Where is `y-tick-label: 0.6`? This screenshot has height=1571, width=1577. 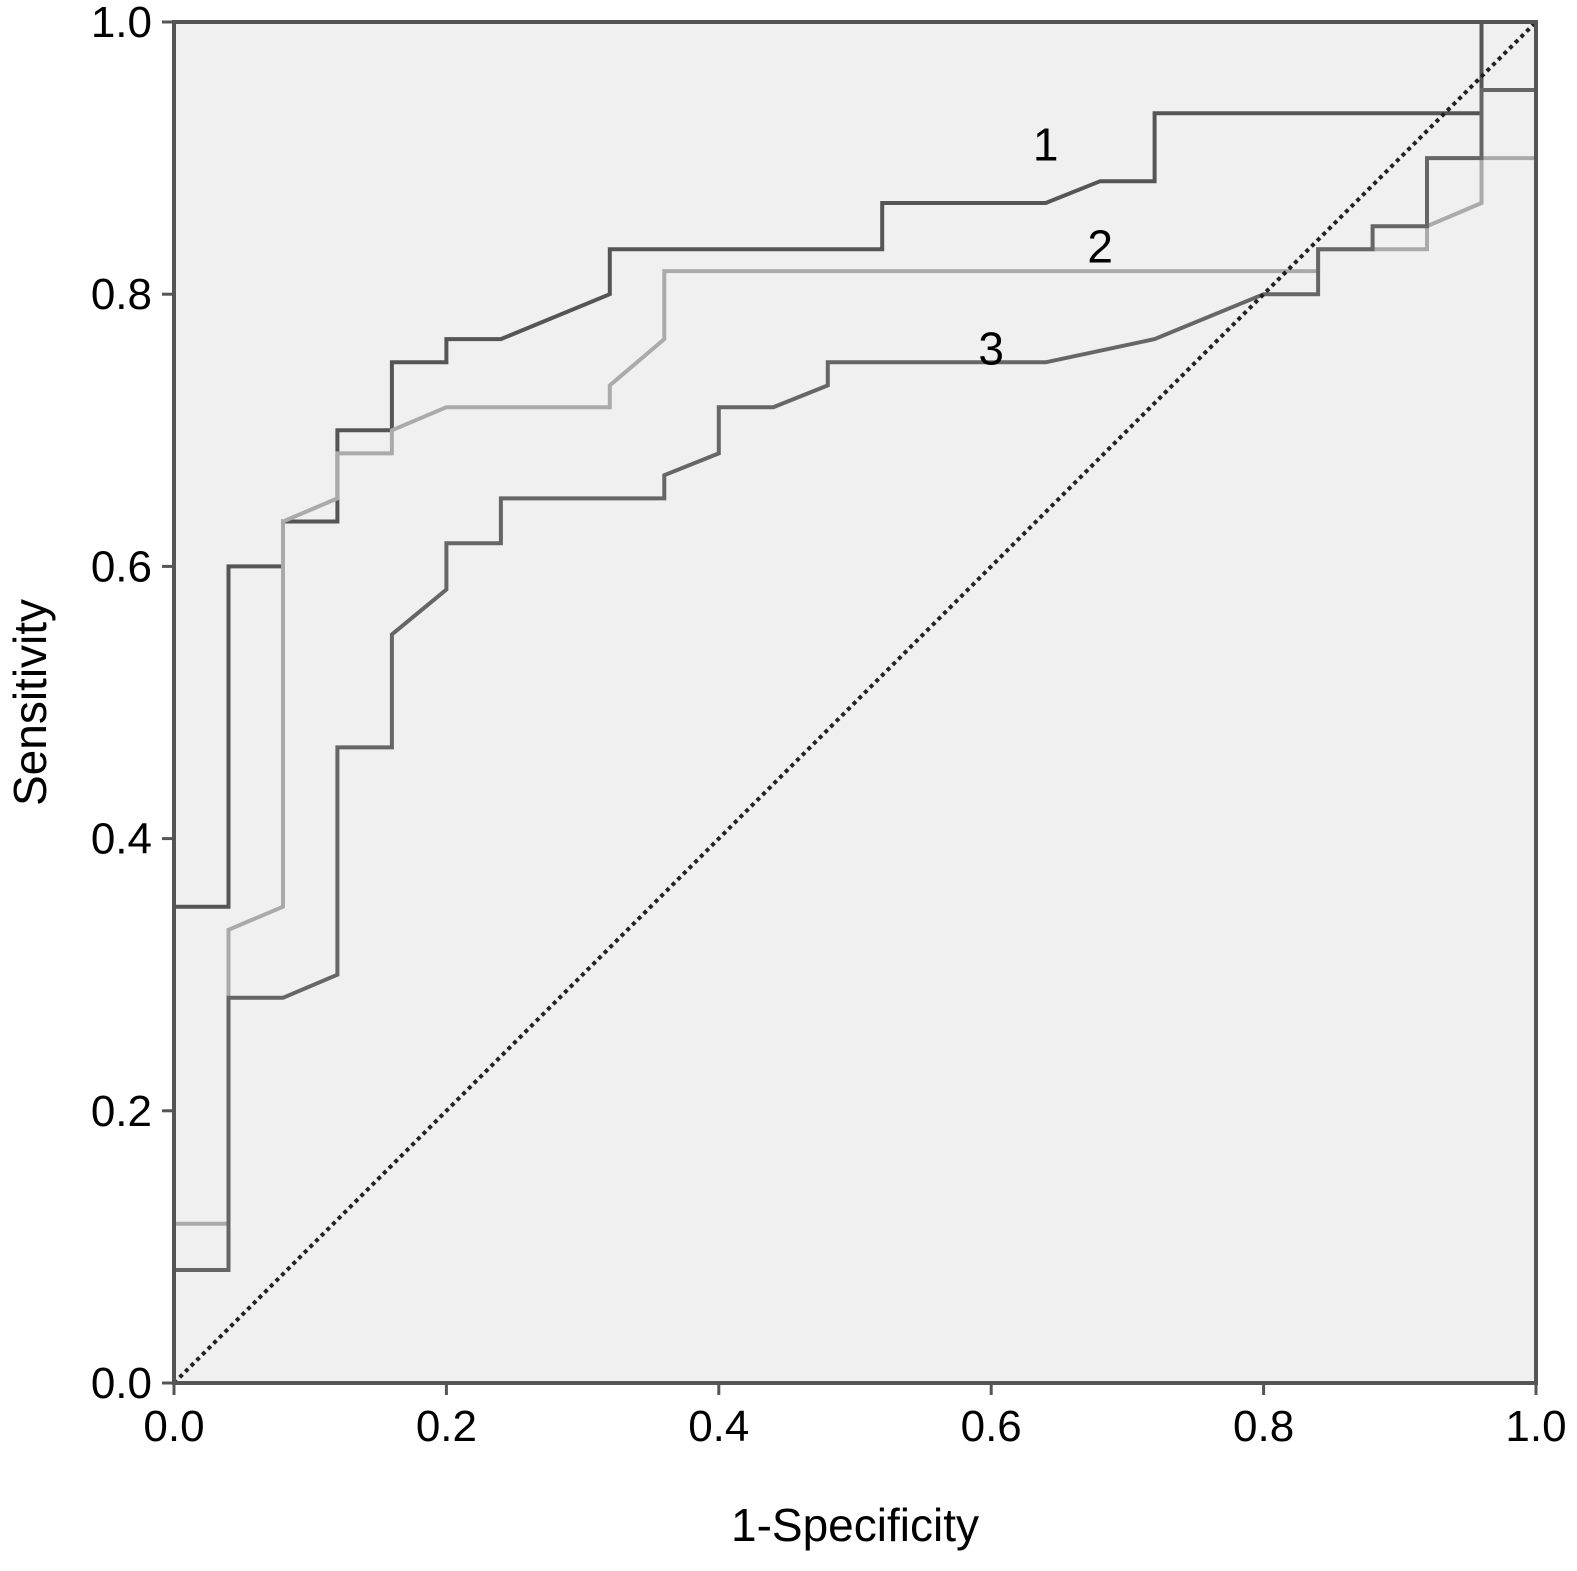
y-tick-label: 0.6 is located at coordinates (121, 566).